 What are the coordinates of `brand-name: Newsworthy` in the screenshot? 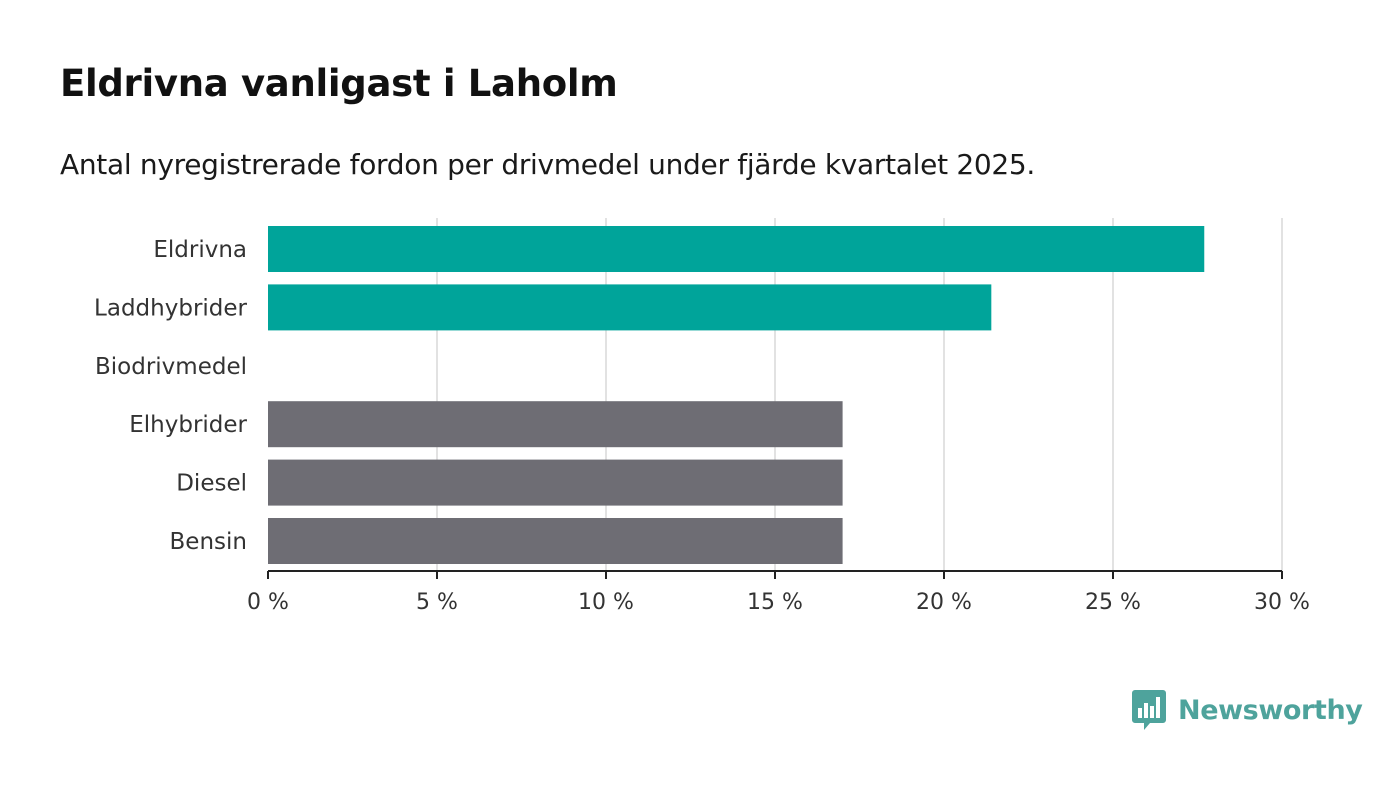 It's located at (1270, 710).